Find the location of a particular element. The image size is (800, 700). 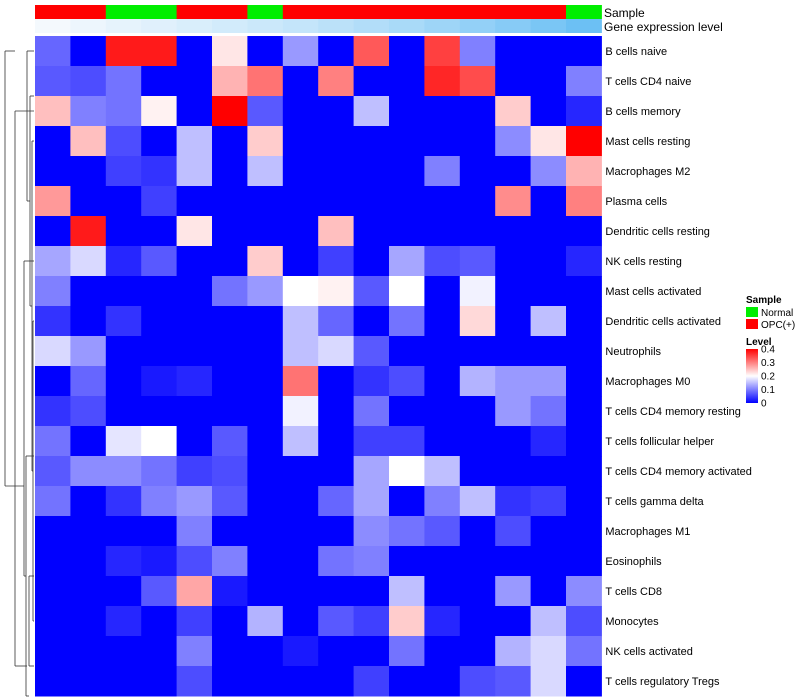

row-label: Monocytes is located at coordinates (632, 622).